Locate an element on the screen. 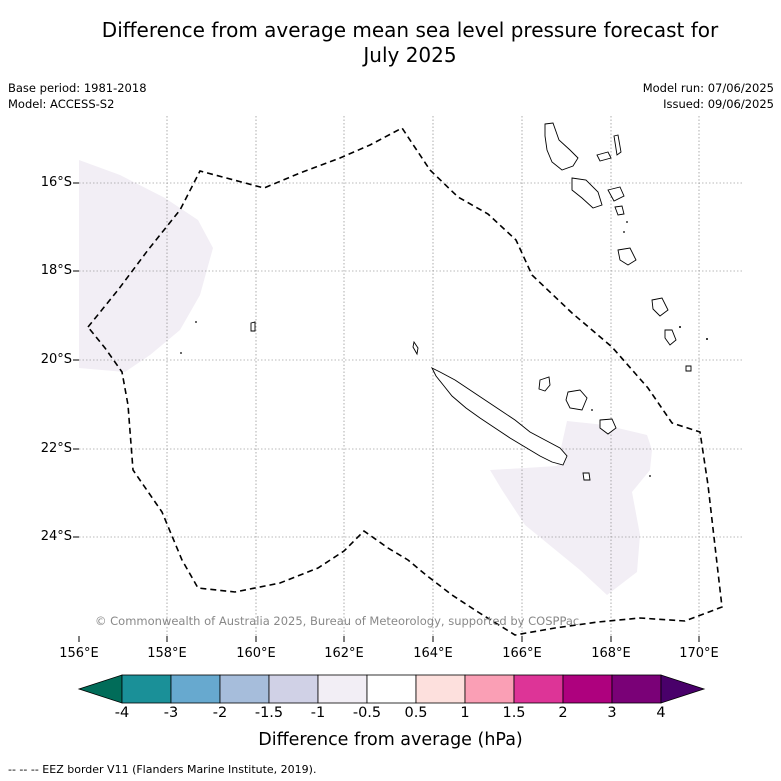 This screenshot has height=781, width=781. lifou-island is located at coordinates (576, 400).